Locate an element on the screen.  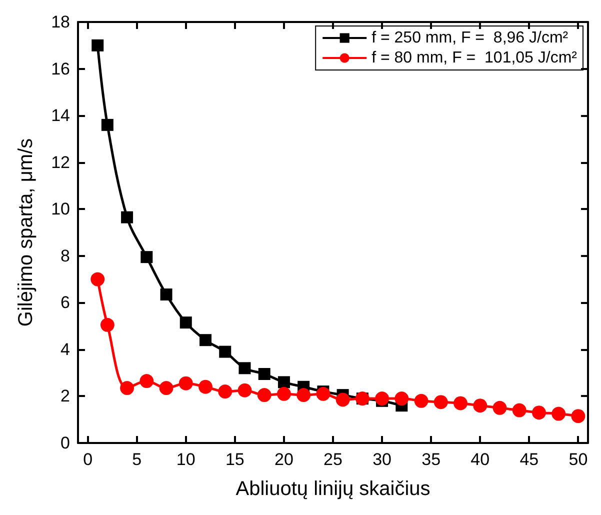
legend-label: f = 250 mm, F = 8,96 J/cm² is located at coordinates (470, 38).